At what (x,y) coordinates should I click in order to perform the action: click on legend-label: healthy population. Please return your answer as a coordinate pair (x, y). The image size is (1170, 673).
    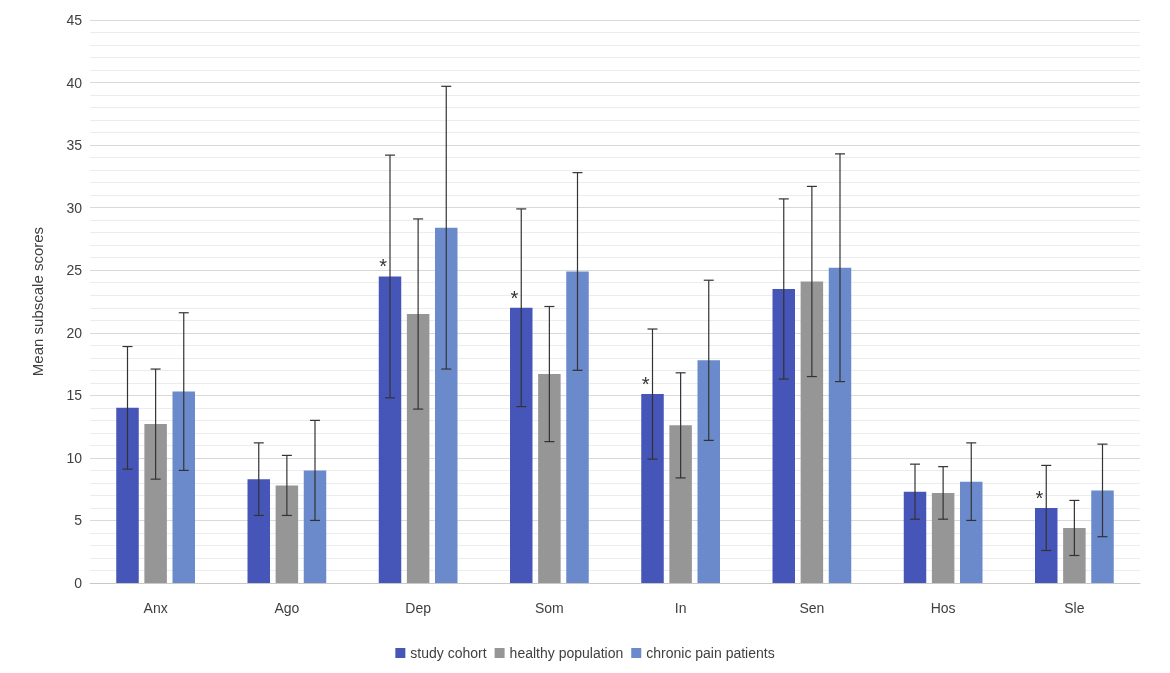
    Looking at the image, I should click on (566, 653).